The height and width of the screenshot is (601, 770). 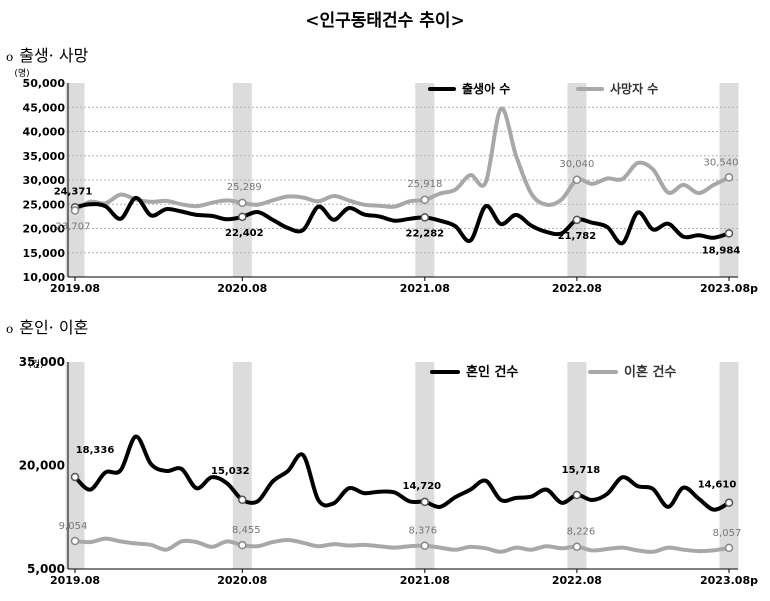 I want to click on data-label: 8,226, so click(x=581, y=532).